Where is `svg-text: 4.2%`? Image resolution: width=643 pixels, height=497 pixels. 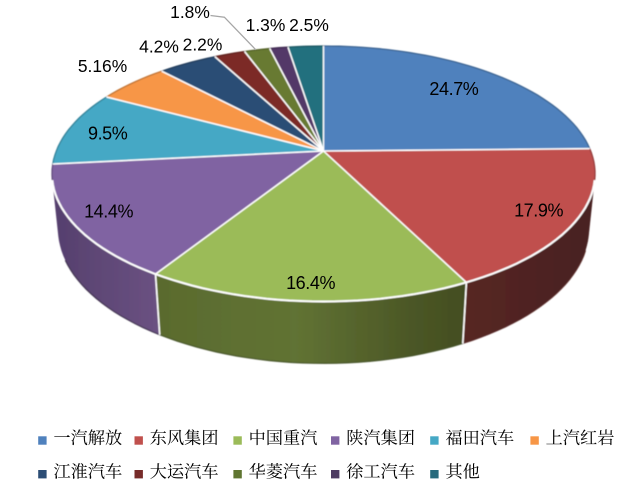
svg-text: 4.2% is located at coordinates (159, 47).